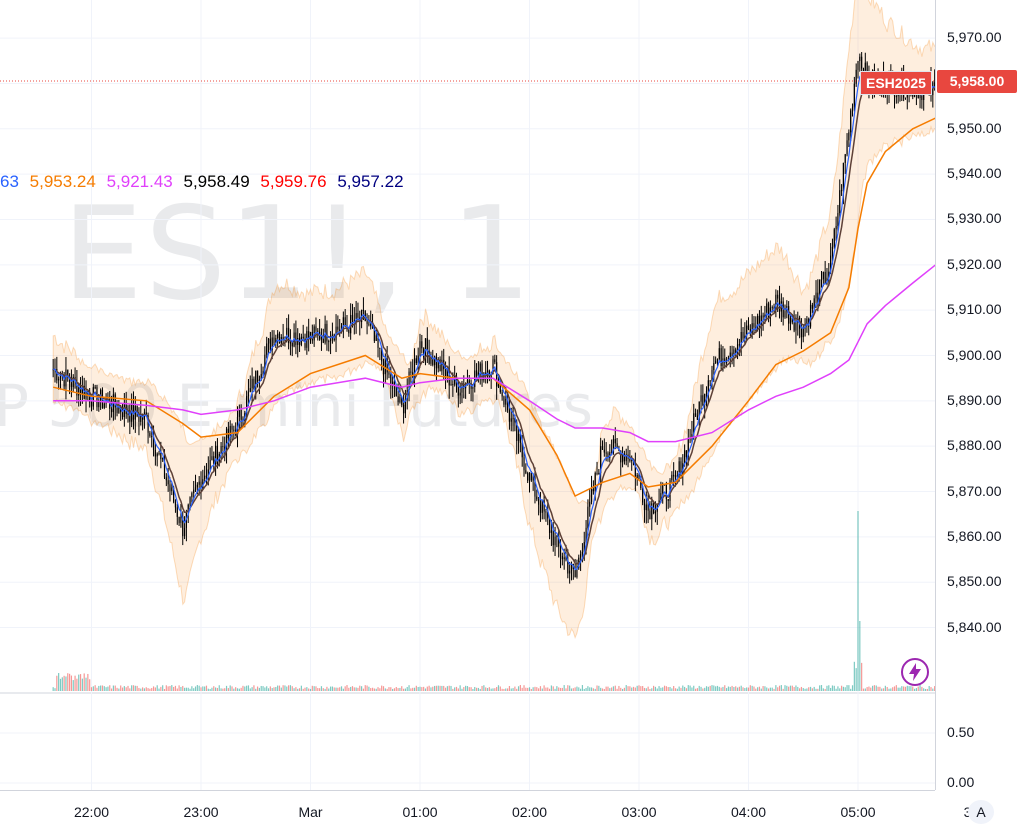 The width and height of the screenshot is (1022, 831). I want to click on auto-scale-button: A, so click(981, 812).